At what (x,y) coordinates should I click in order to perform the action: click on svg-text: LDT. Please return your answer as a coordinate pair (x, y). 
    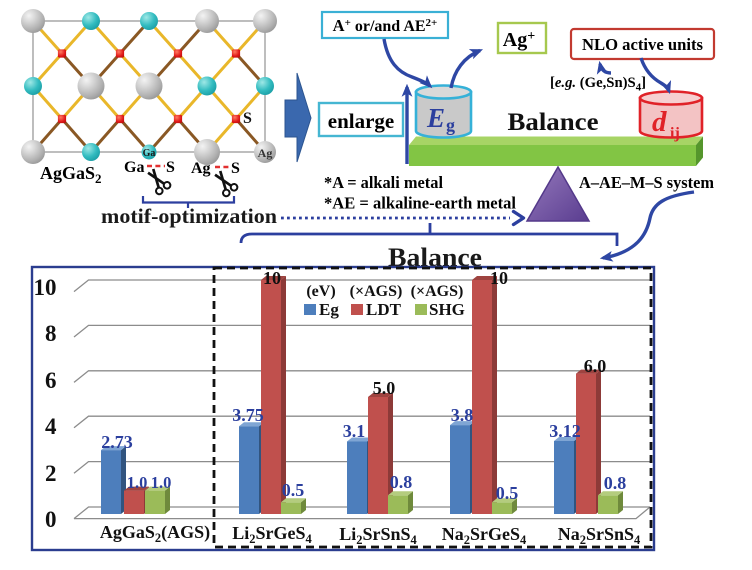
    Looking at the image, I should click on (384, 309).